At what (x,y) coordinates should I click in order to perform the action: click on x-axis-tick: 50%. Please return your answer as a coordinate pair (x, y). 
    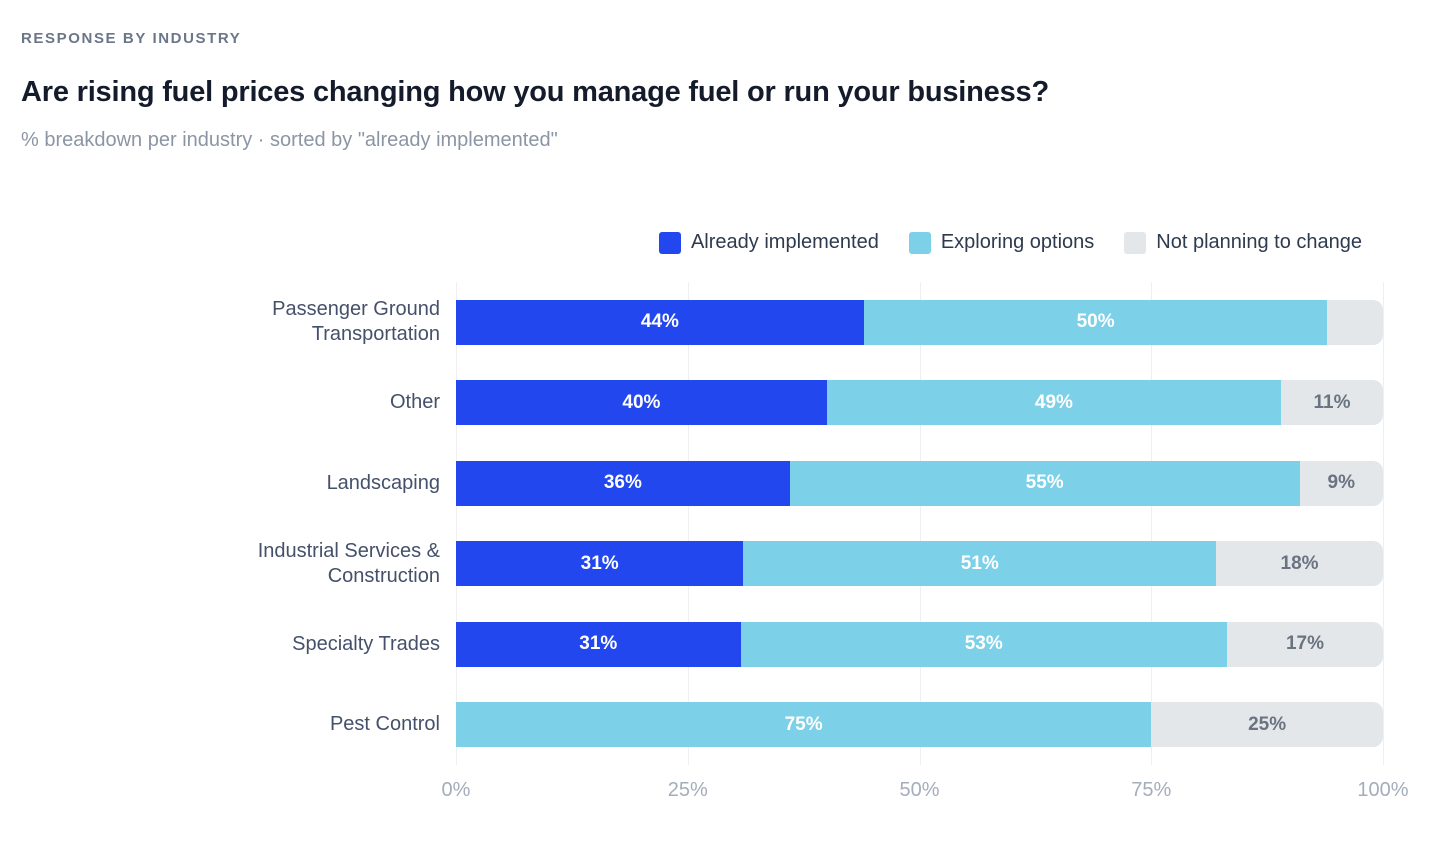
    Looking at the image, I should click on (919, 790).